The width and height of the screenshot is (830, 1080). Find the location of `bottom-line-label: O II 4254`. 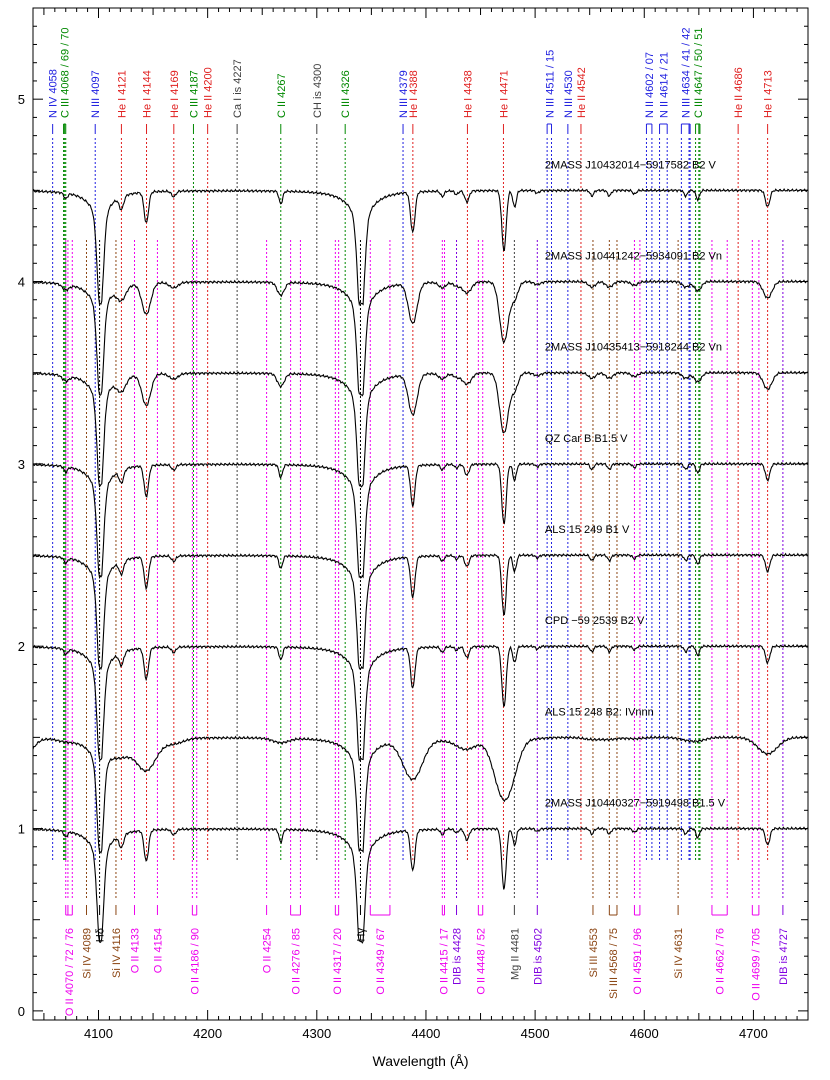

bottom-line-label: O II 4254 is located at coordinates (268, 950).